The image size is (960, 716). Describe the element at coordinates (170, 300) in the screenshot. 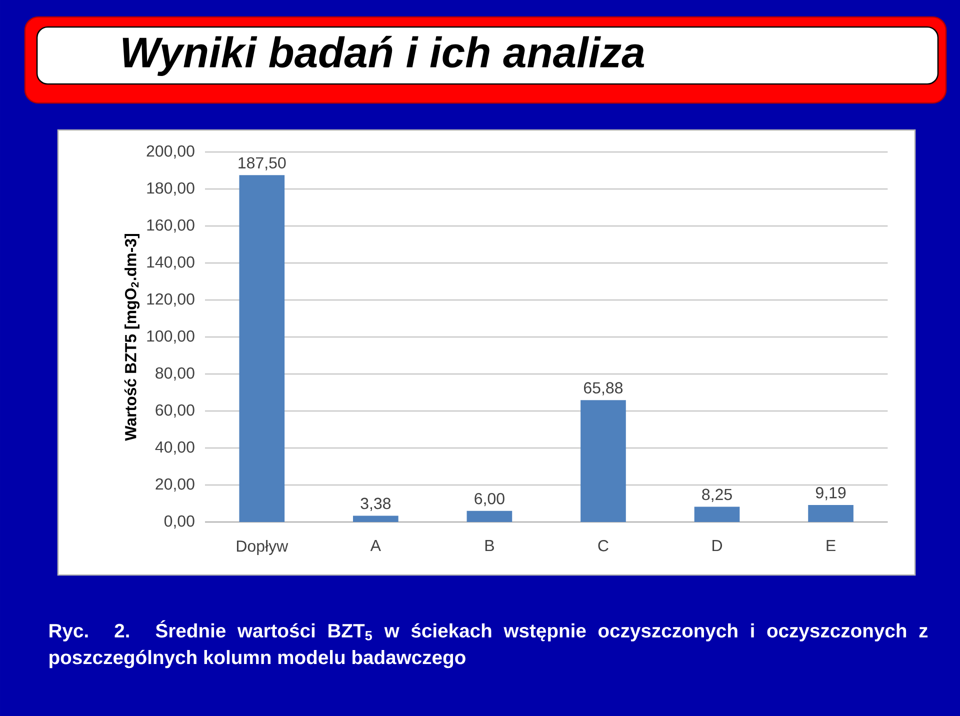

I see `y-tick-label: 120,00` at that location.